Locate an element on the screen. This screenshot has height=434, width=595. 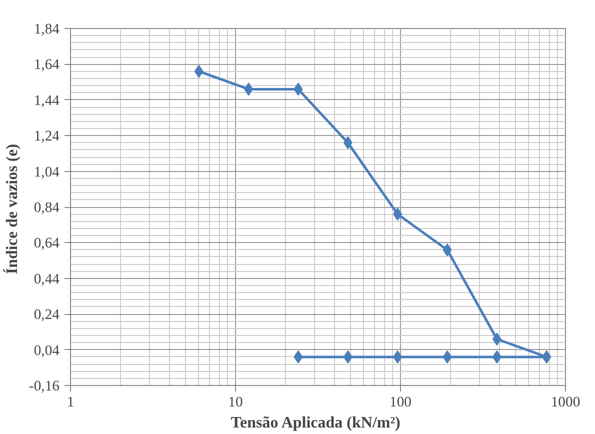
y-tick-label: 1,64 is located at coordinates (47, 65).